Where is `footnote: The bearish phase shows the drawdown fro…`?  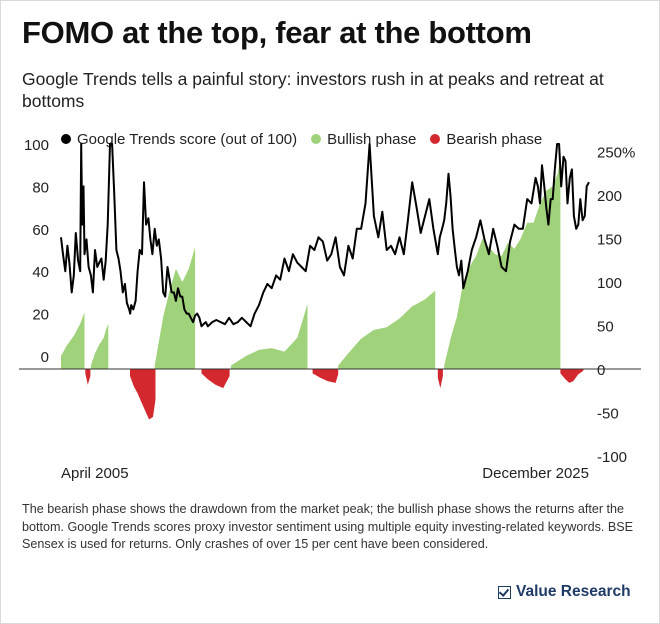 footnote: The bearish phase shows the drawdown fro… is located at coordinates (328, 526).